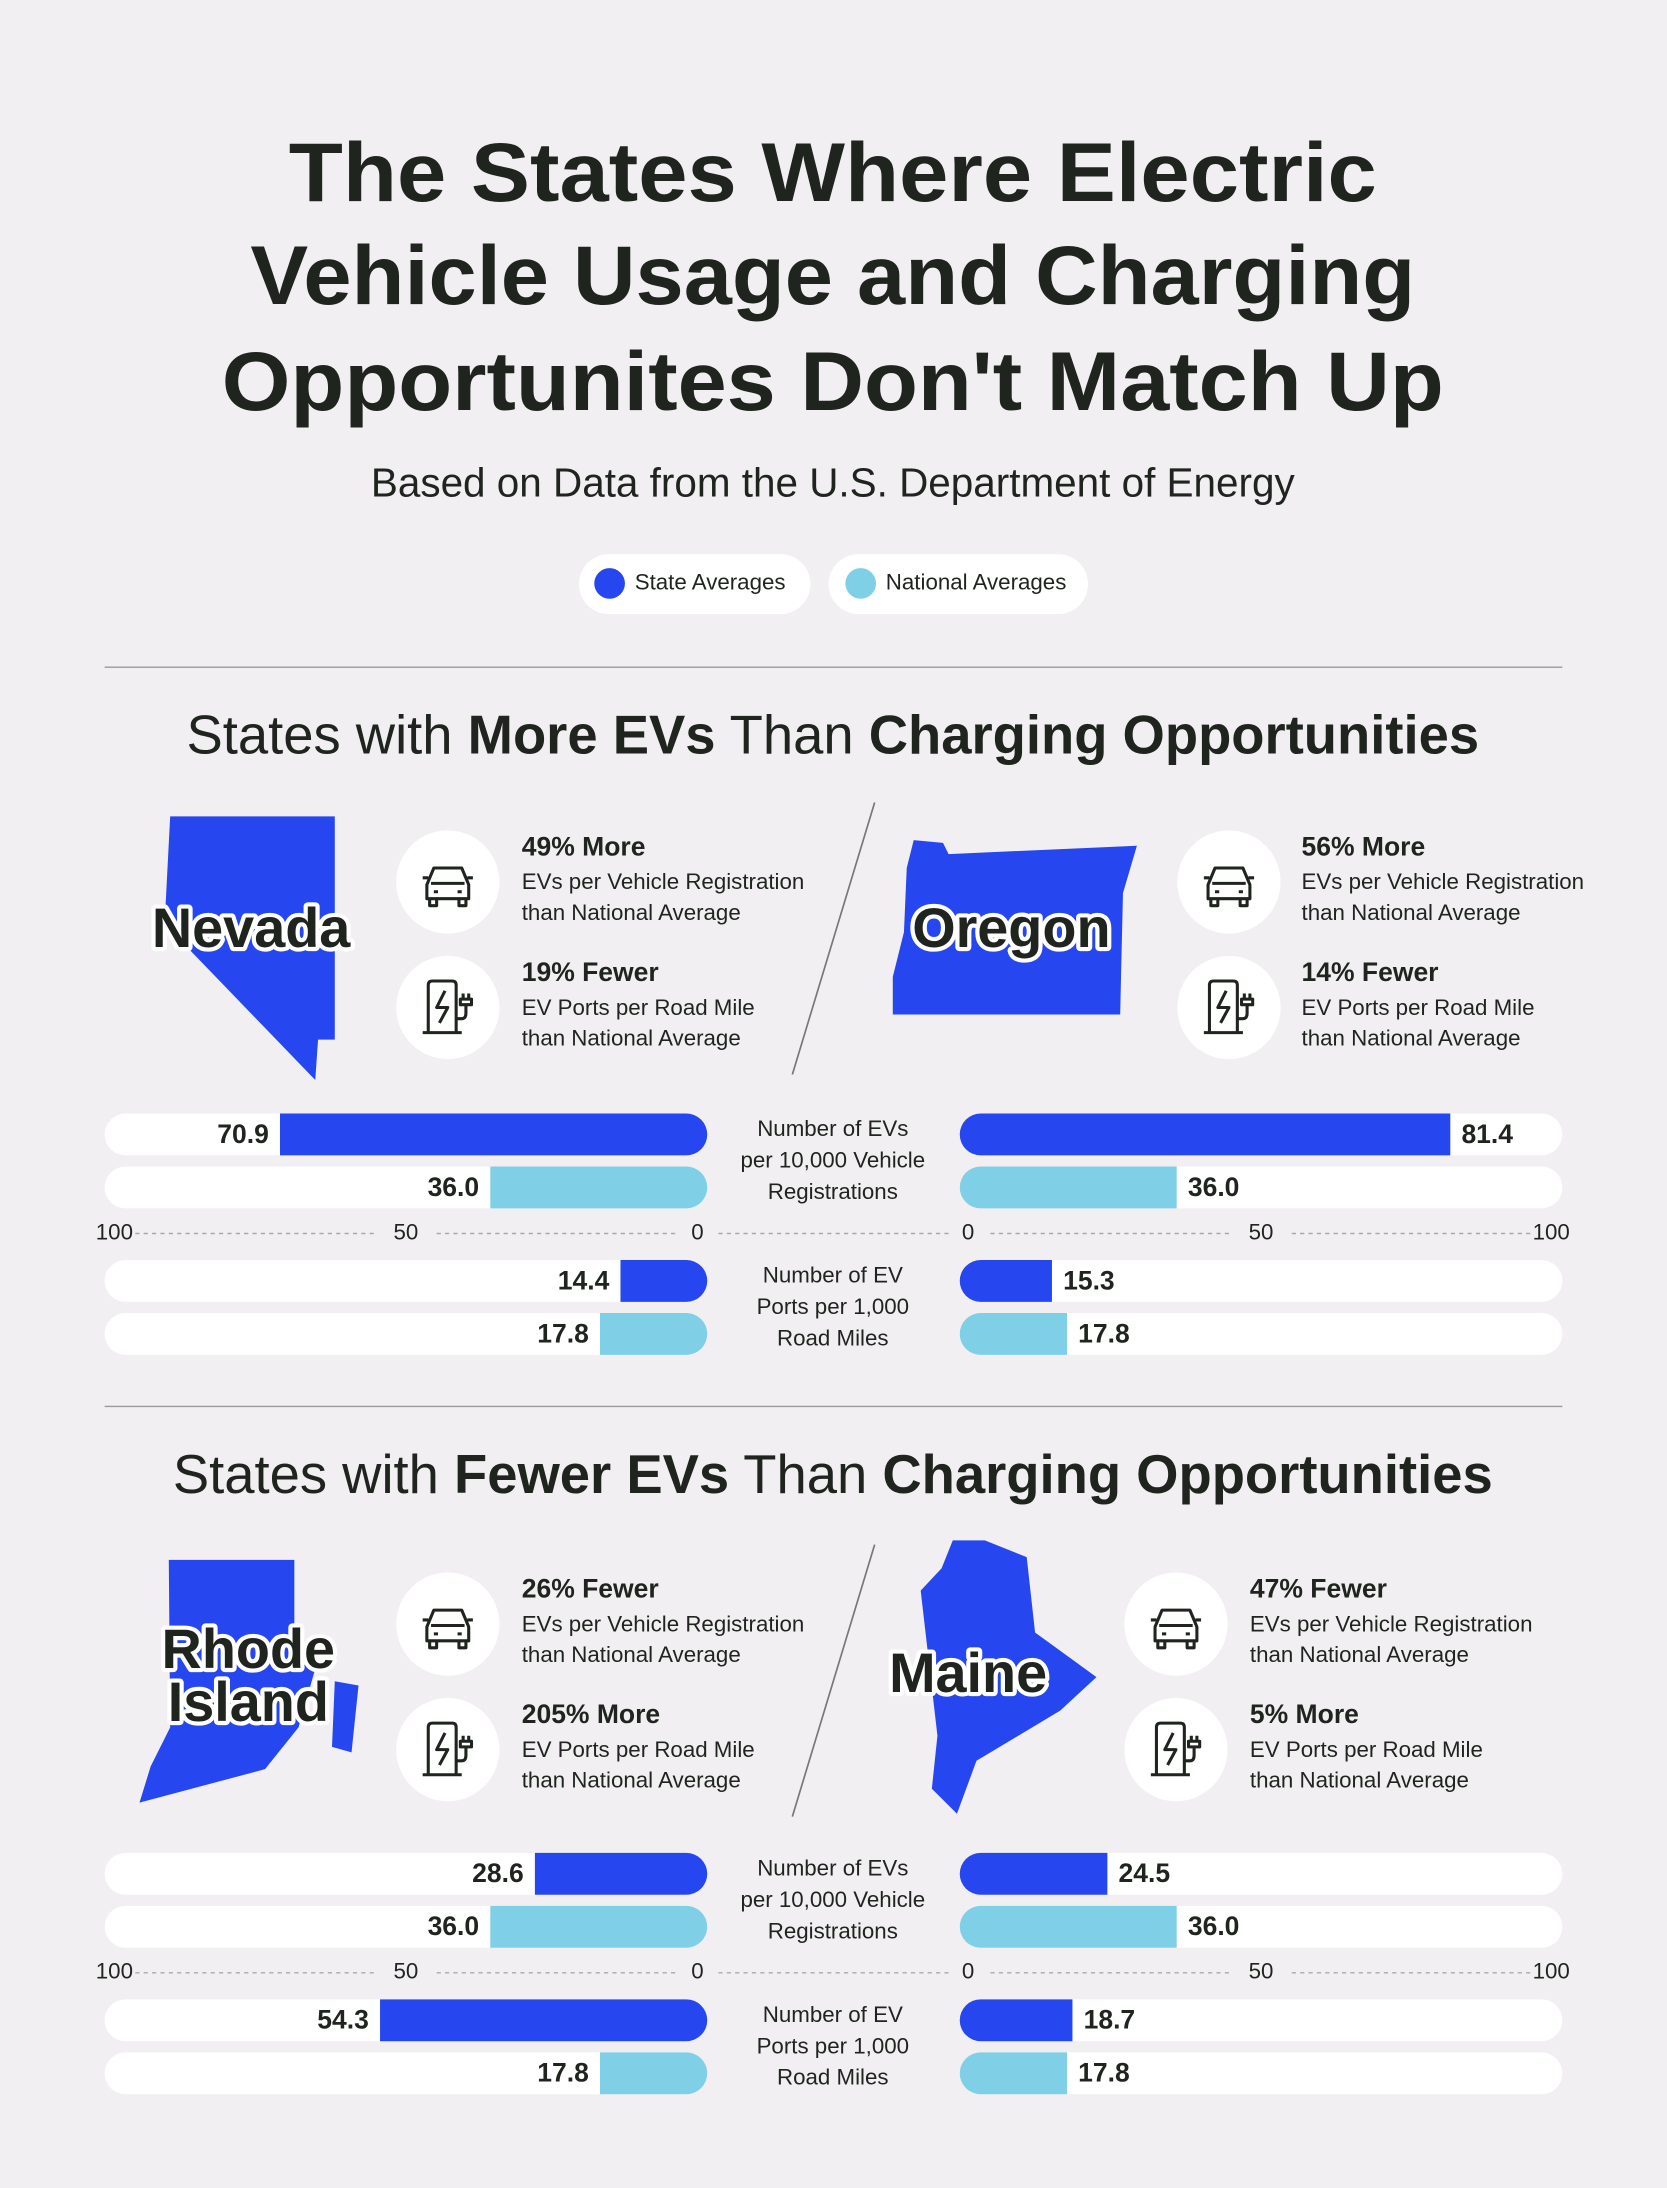 This screenshot has height=2188, width=1667. I want to click on value-label: 15.3, so click(1089, 1280).